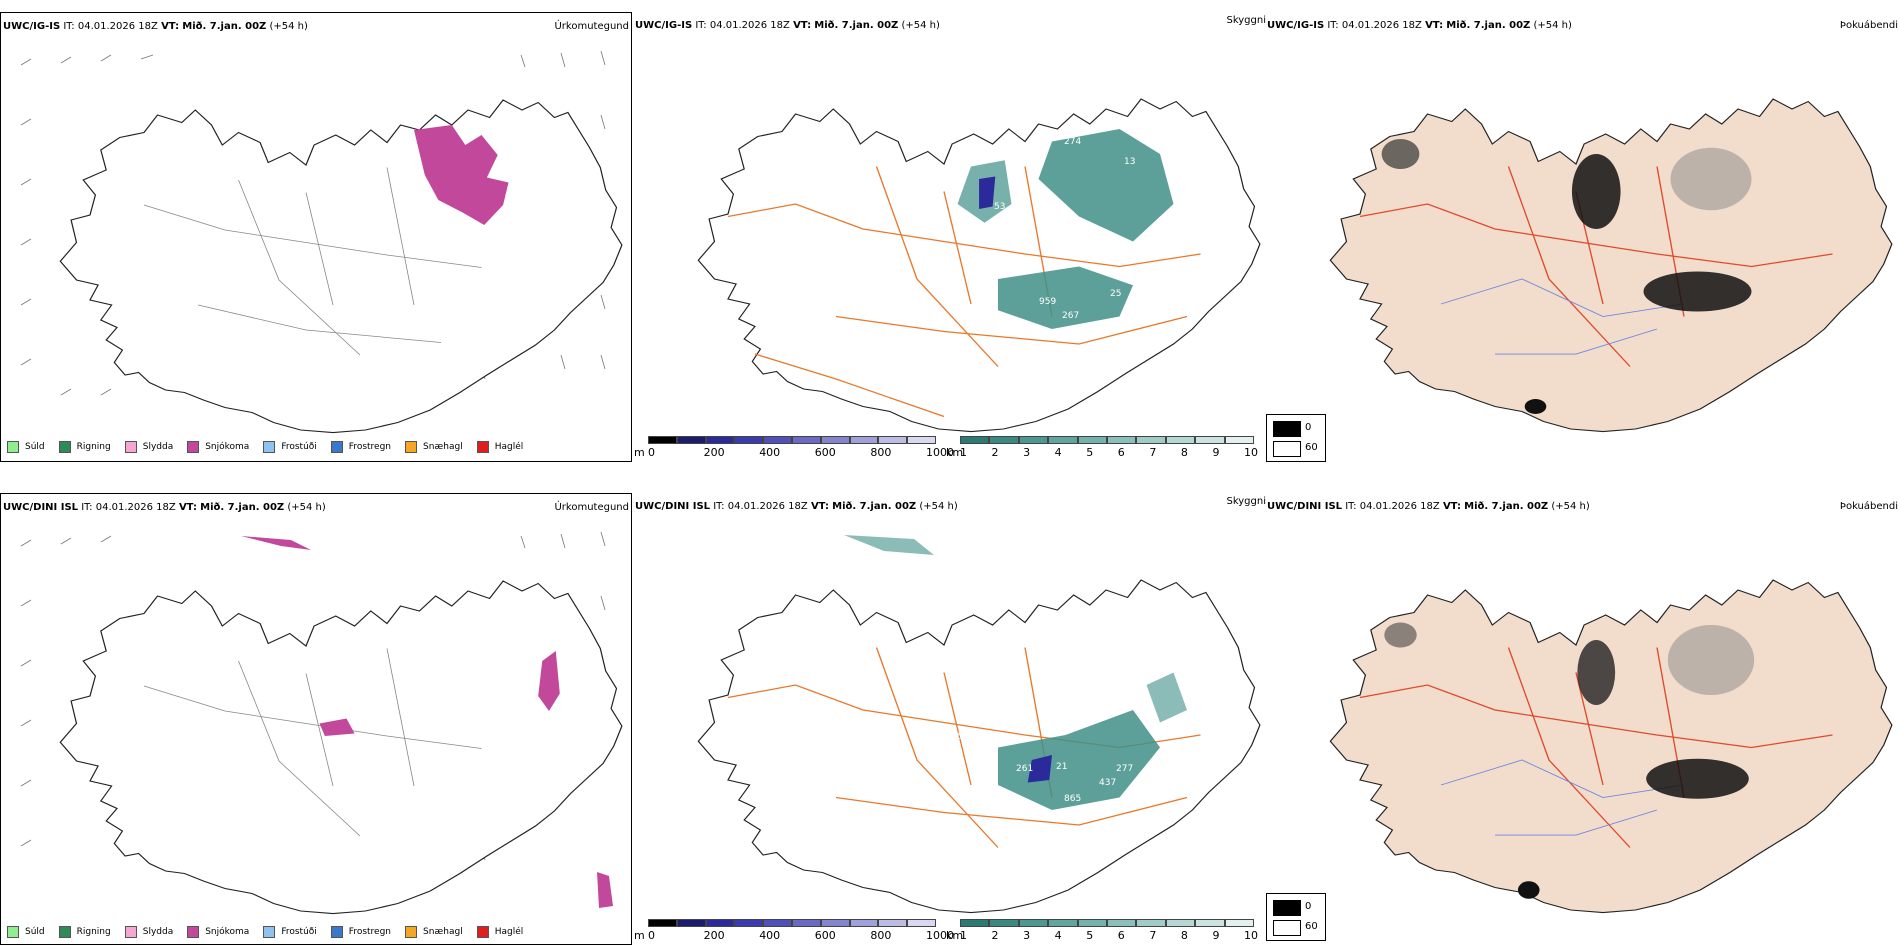 The width and height of the screenshot is (1900, 950). What do you see at coordinates (370, 932) in the screenshot?
I see `legend-label: Frostregn` at bounding box center [370, 932].